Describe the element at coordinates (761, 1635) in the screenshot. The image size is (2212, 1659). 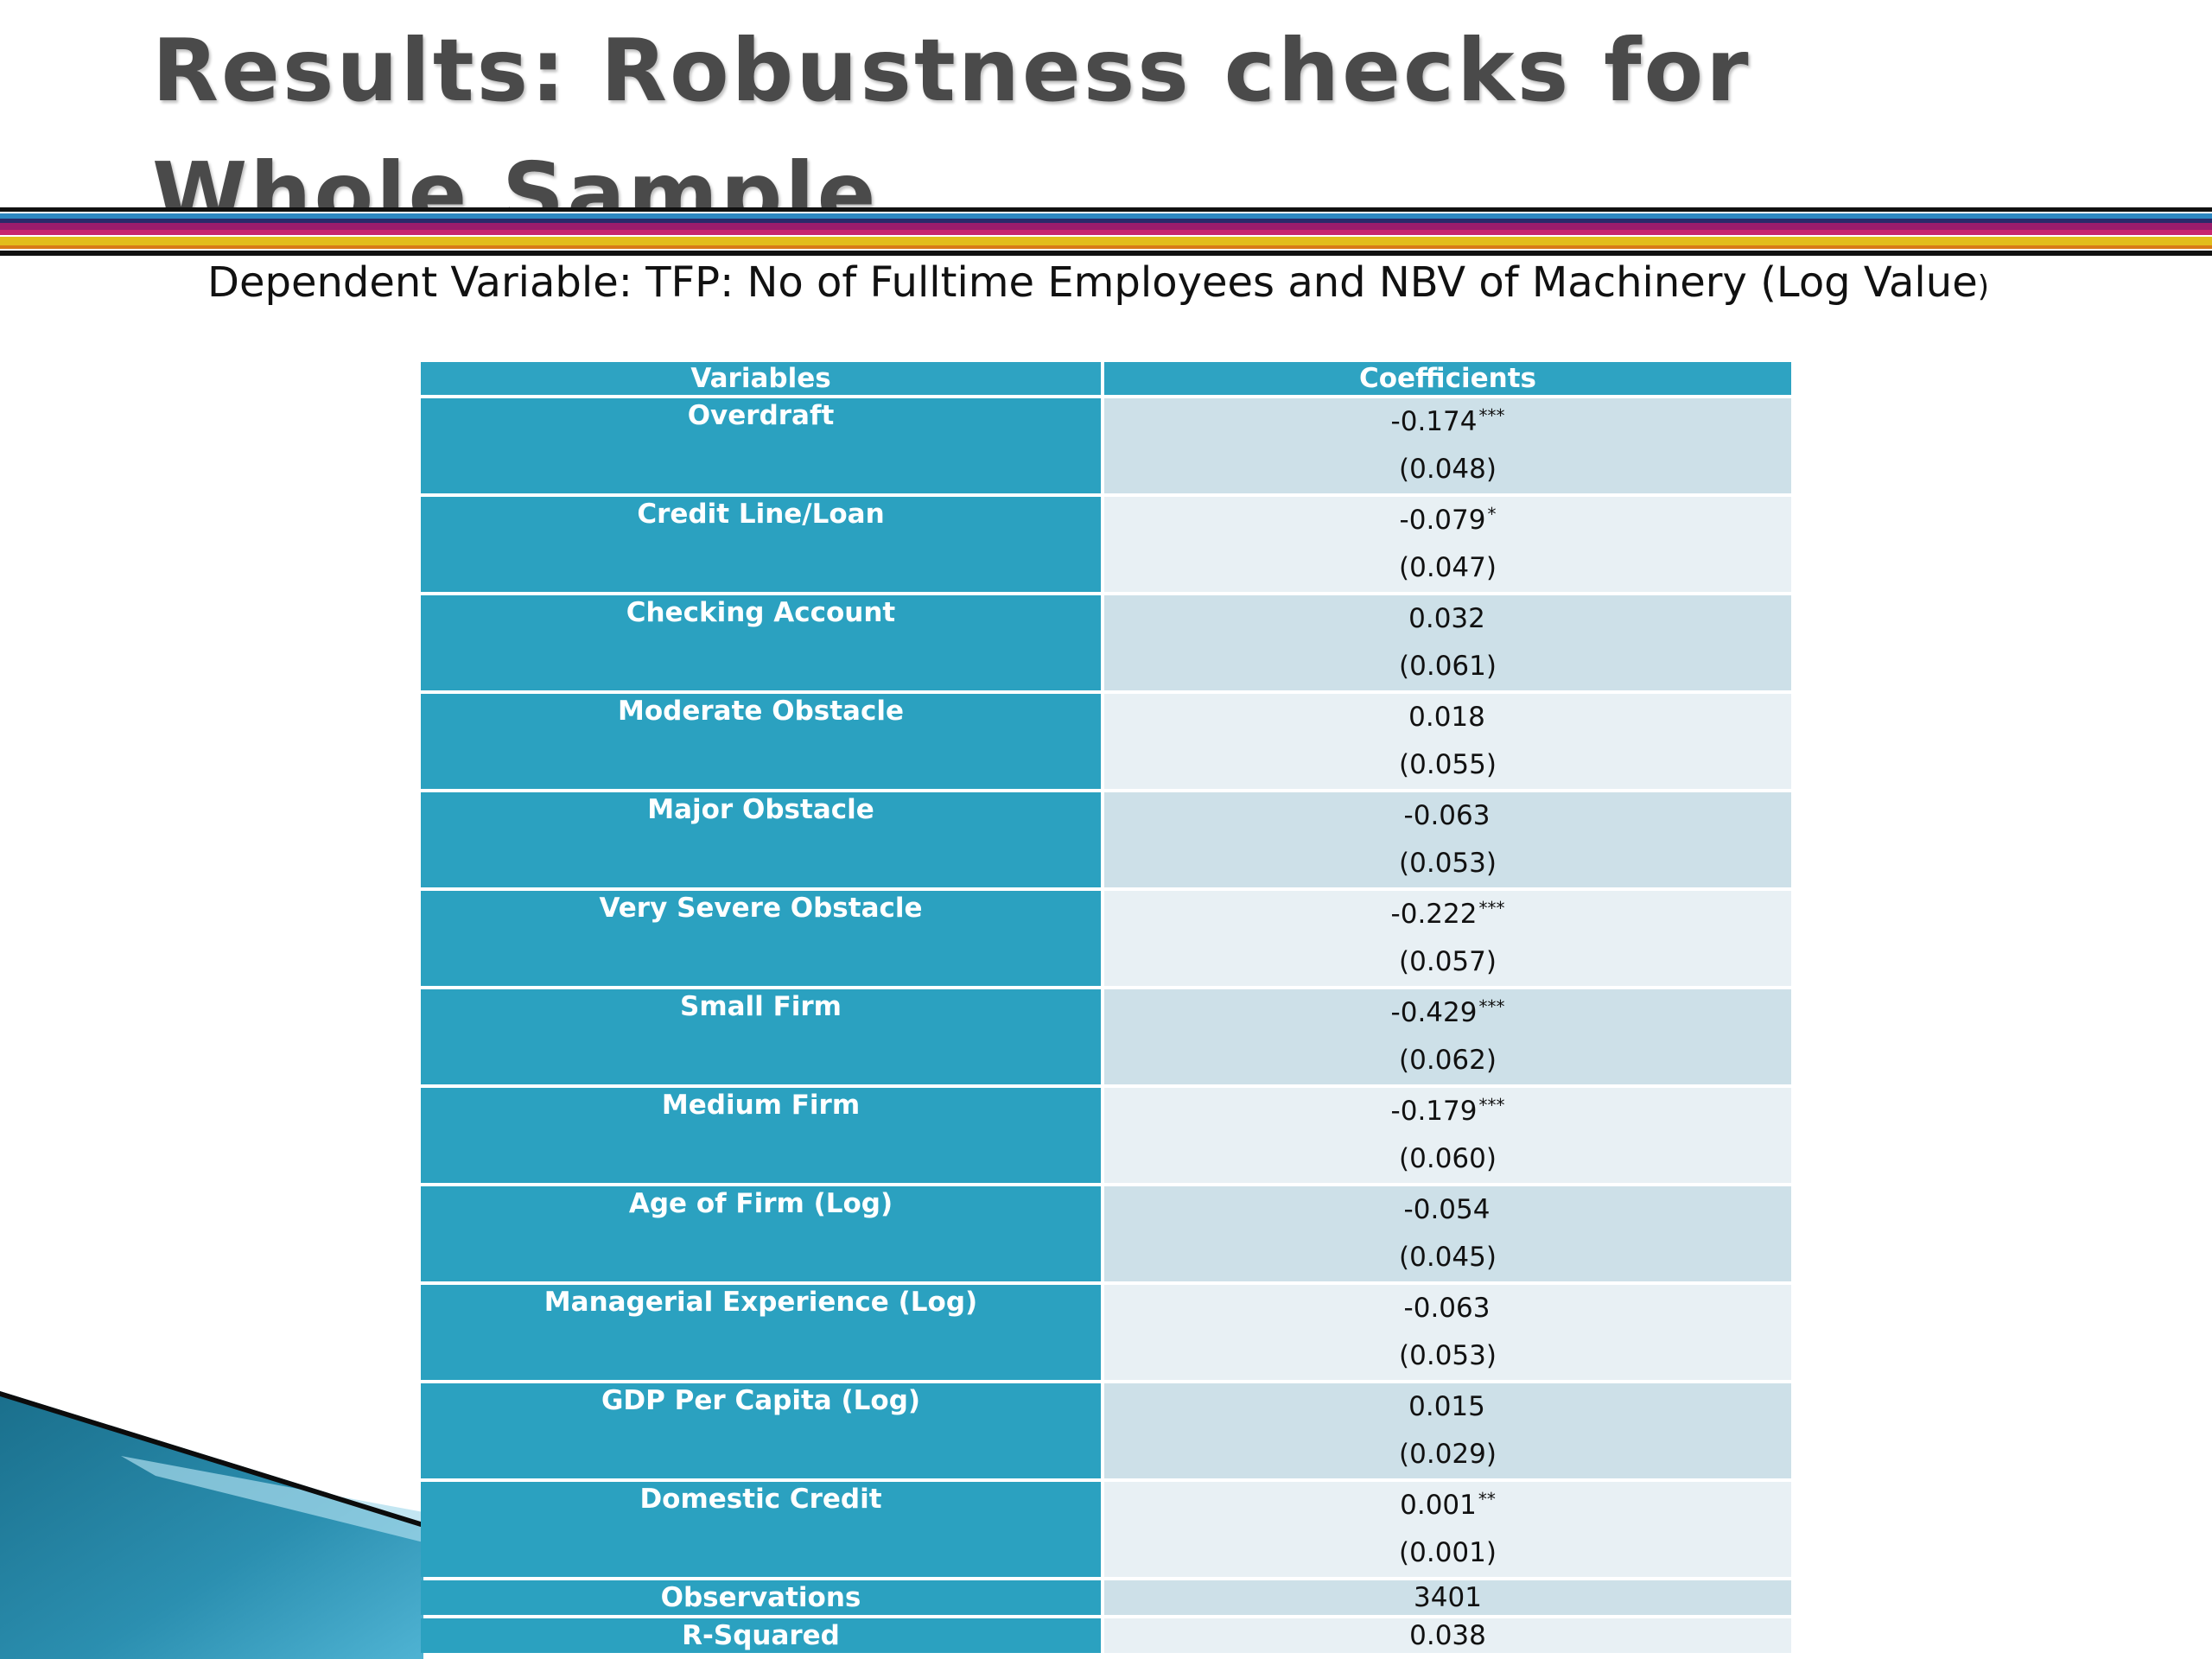
I see `r-squared-label: R-Squared` at that location.